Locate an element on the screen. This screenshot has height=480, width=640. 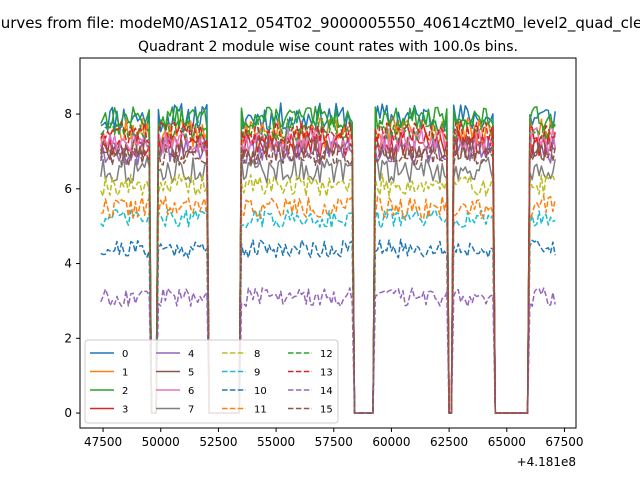
x-tick-label: 55000 is located at coordinates (276, 442).